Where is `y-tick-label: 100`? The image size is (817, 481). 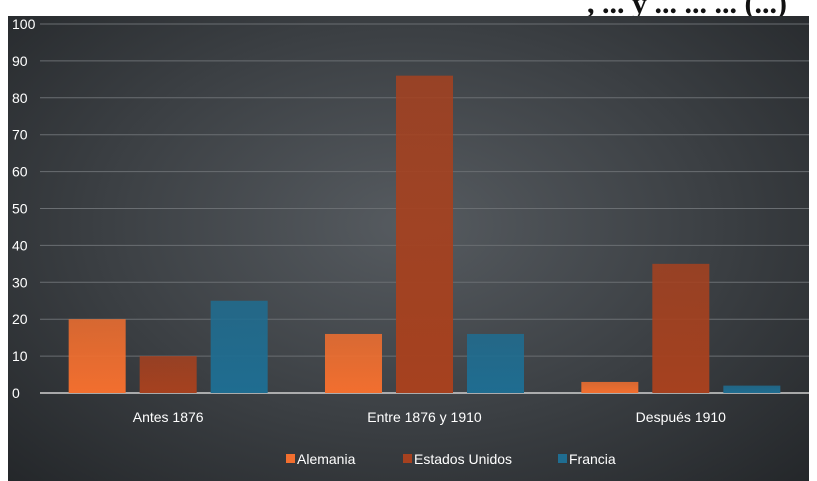
y-tick-label: 100 is located at coordinates (24, 24).